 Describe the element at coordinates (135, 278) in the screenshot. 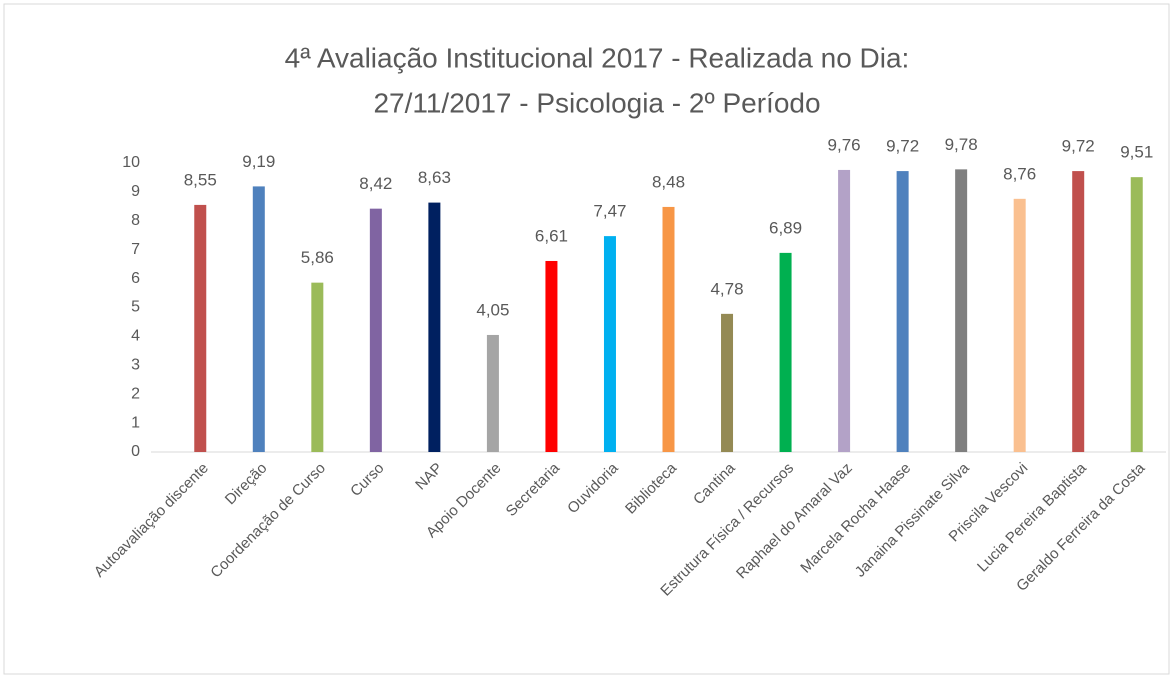

I see `y-tick-label: 6` at that location.